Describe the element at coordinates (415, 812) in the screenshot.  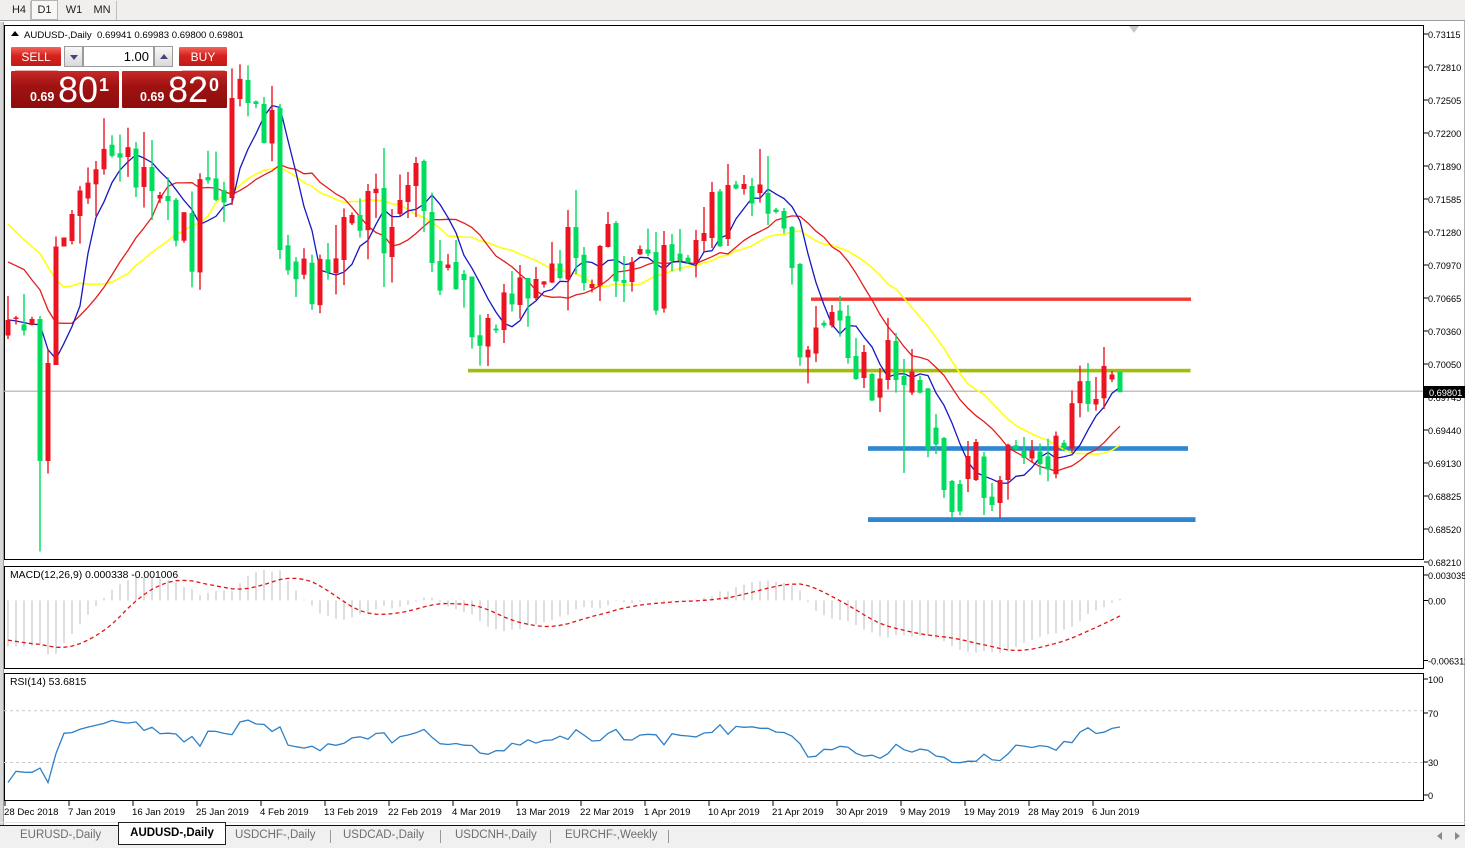
I see `svg-text: 22 Feb 2019` at that location.